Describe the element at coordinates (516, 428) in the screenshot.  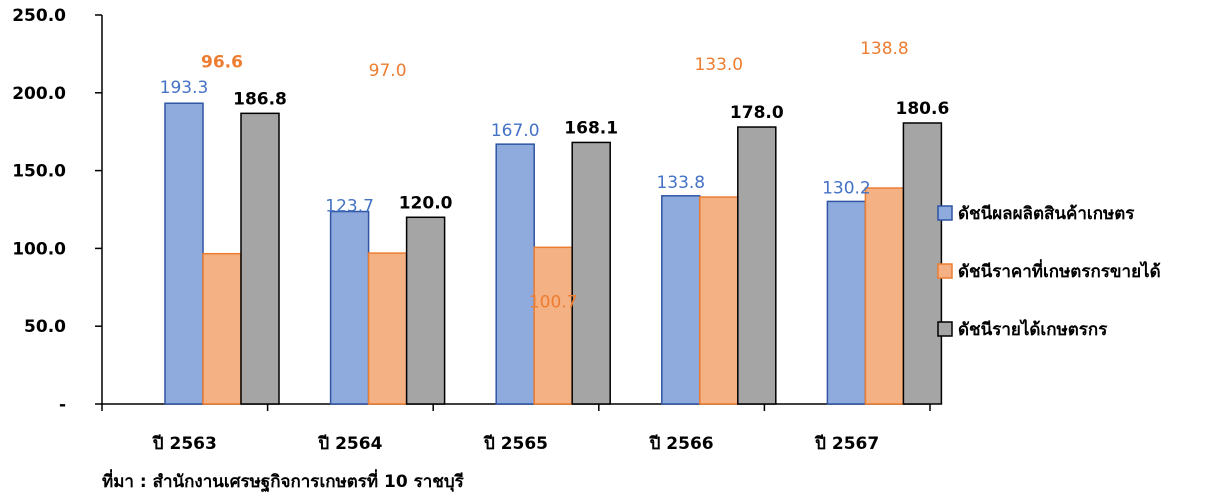
I see `x-axis: ปี 2563 ปี 2564 ปี 2565 ปี 2566 ปี 2567` at that location.